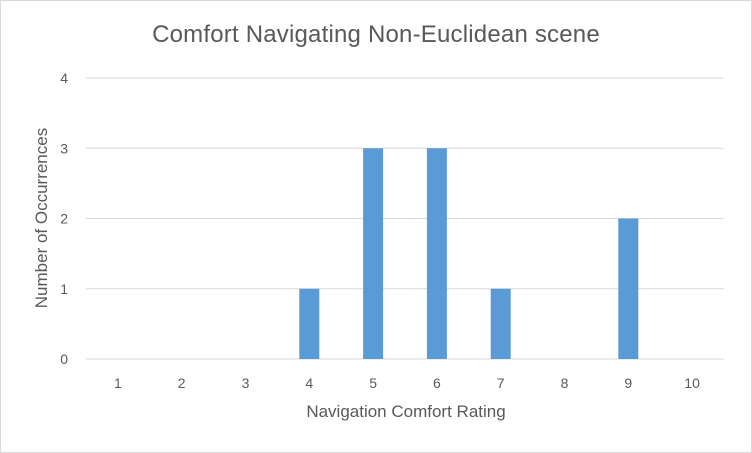 This screenshot has height=453, width=752. I want to click on x-tick-label: 8, so click(565, 383).